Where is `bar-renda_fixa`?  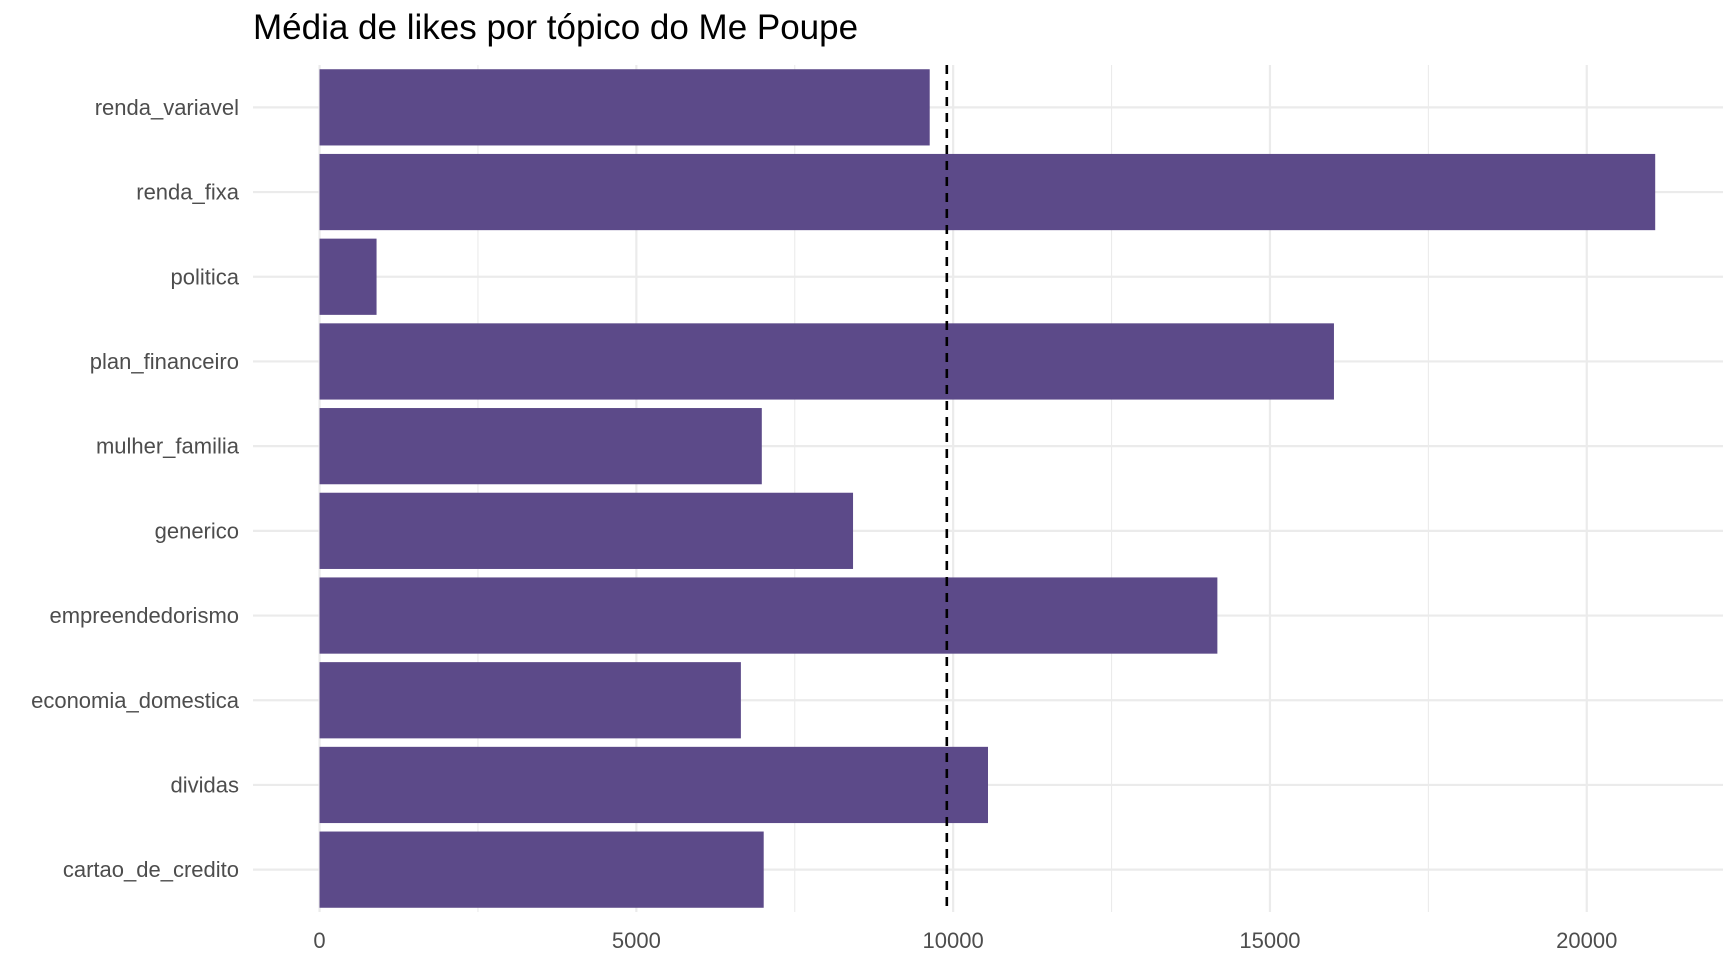
bar-renda_fixa is located at coordinates (987, 192).